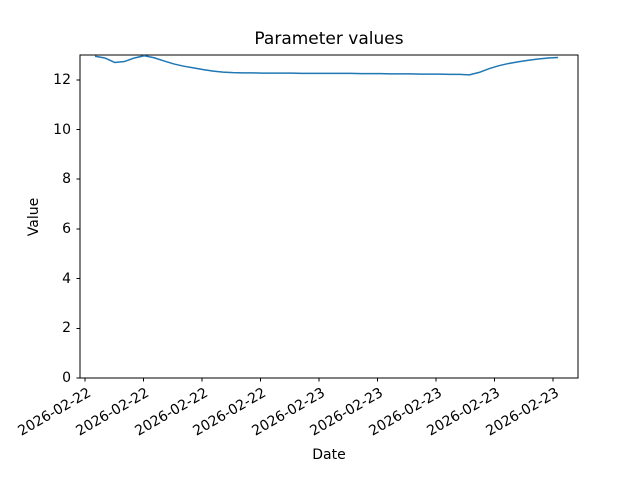  Describe the element at coordinates (326, 65) in the screenshot. I see `data-line` at that location.